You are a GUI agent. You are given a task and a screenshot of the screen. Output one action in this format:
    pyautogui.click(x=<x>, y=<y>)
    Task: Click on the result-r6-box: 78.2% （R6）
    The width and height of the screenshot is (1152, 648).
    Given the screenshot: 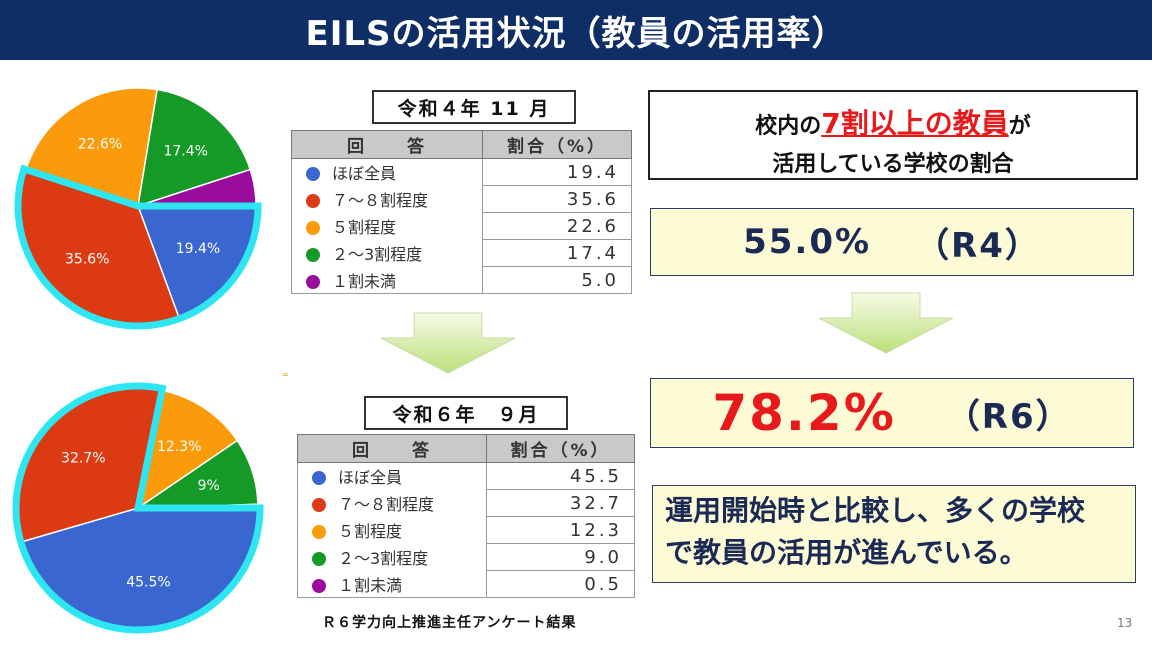 What is the action you would take?
    pyautogui.click(x=892, y=413)
    